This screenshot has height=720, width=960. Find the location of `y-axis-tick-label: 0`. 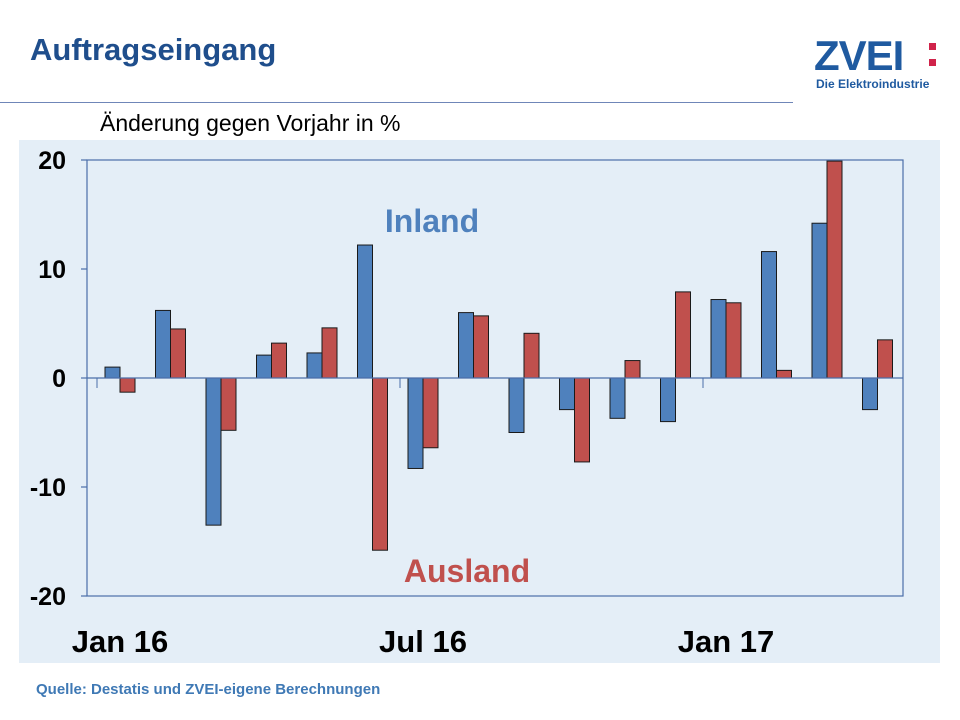

y-axis-tick-label: 0 is located at coordinates (59, 379).